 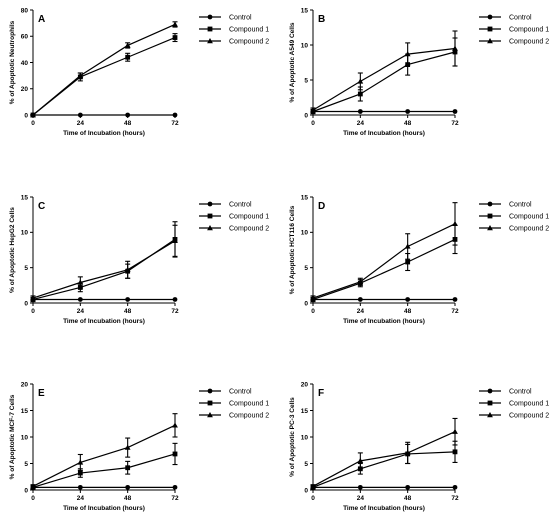 What do you see at coordinates (25, 384) in the screenshot?
I see `y-tick-label: 20` at bounding box center [25, 384].